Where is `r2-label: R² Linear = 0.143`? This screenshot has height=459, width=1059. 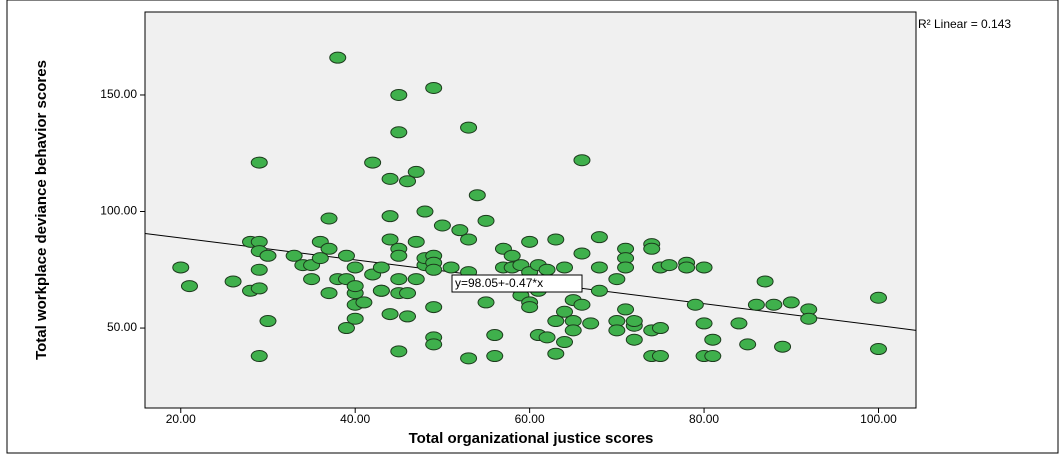
r2-label: R² Linear = 0.143 is located at coordinates (964, 24).